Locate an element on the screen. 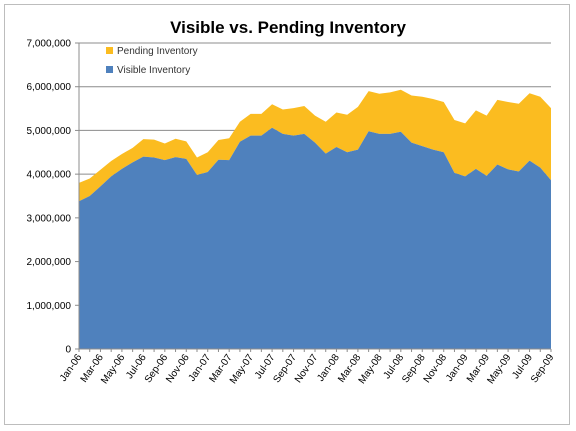  legend-swatch-pending is located at coordinates (109, 50).